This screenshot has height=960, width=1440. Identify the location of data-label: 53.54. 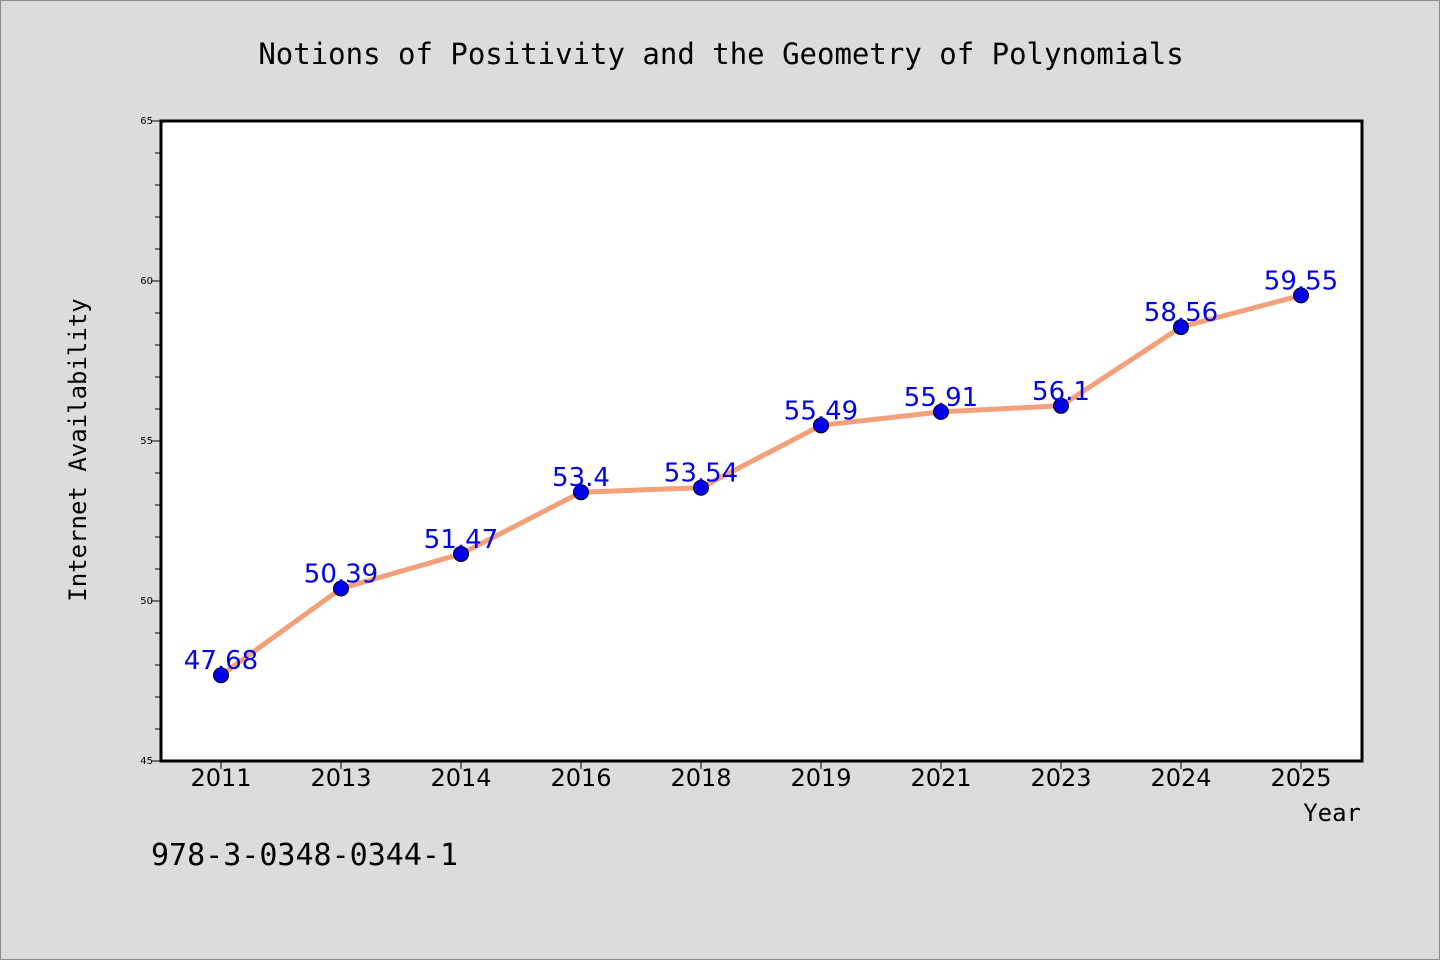
(701, 474).